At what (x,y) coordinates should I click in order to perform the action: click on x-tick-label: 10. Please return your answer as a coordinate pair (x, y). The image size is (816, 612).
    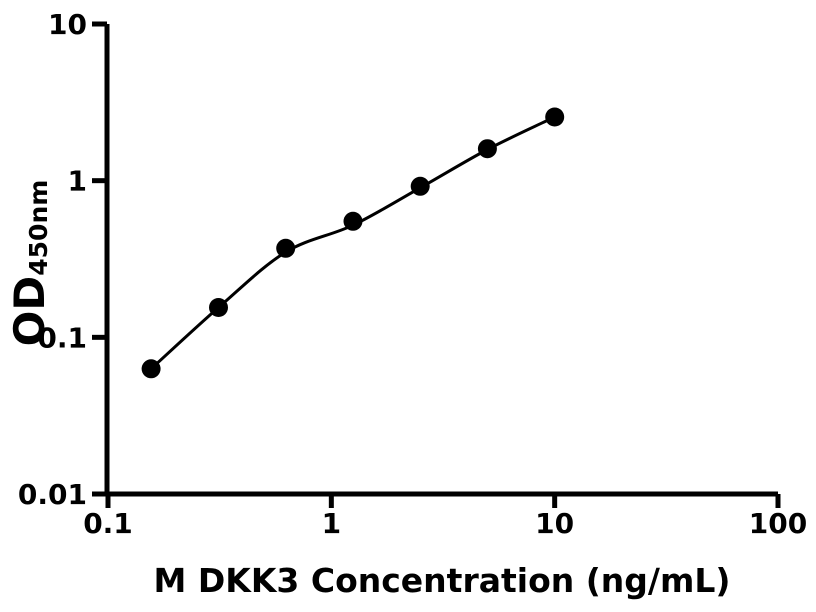
    Looking at the image, I should click on (554, 523).